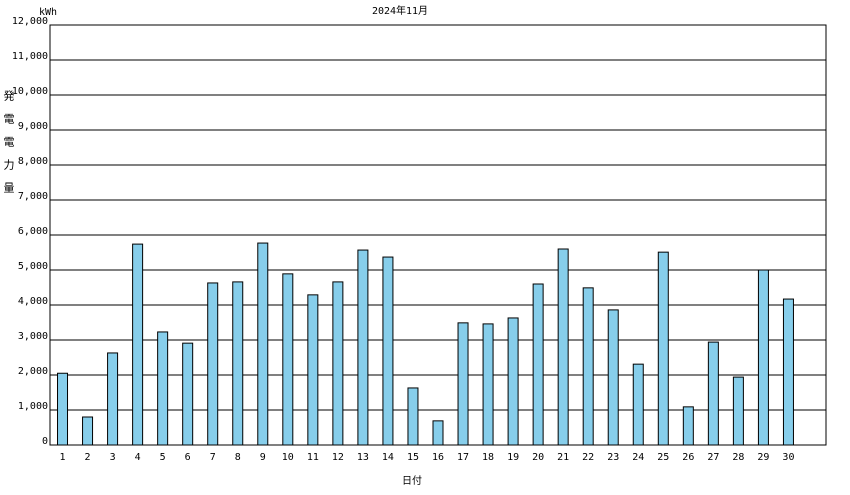  Describe the element at coordinates (563, 457) in the screenshot. I see `x-tick-label: 21` at that location.